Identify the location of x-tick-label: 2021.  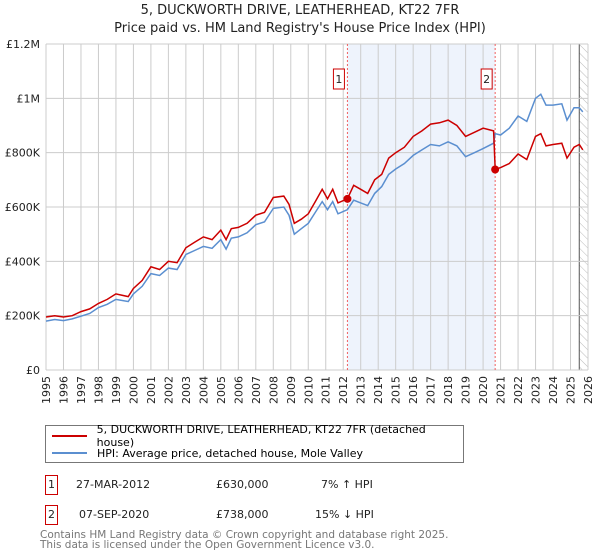
(501, 390).